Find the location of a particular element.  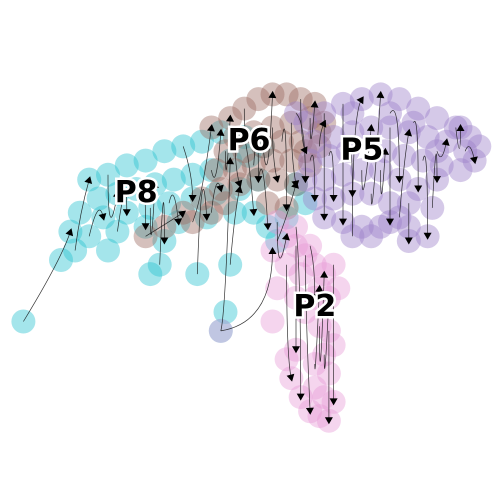

cluster-label-p8: P8 is located at coordinates (136, 192).